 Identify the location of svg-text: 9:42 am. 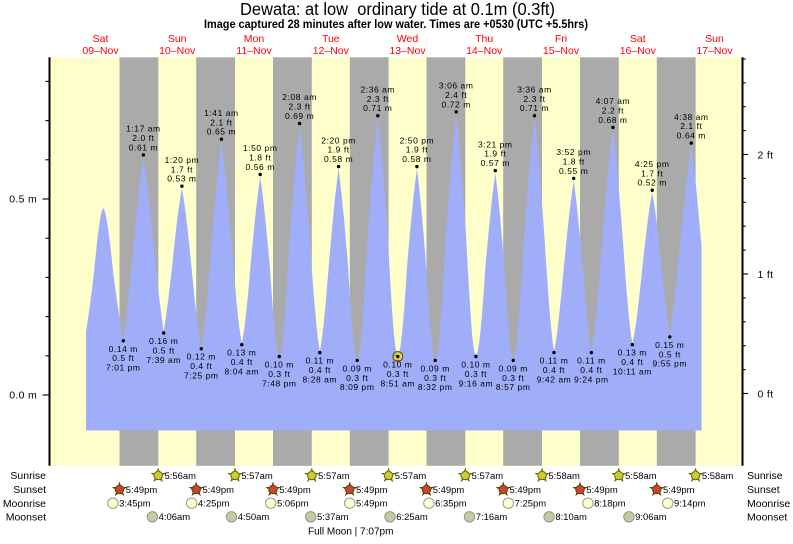
(554, 379).